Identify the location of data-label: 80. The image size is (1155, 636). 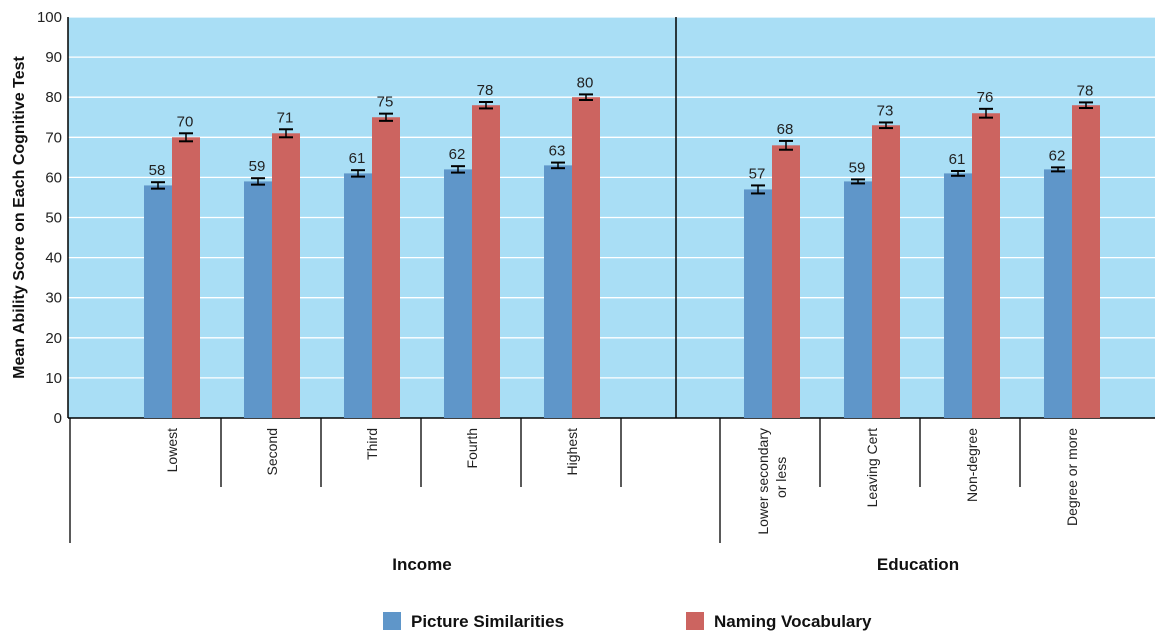
(585, 82).